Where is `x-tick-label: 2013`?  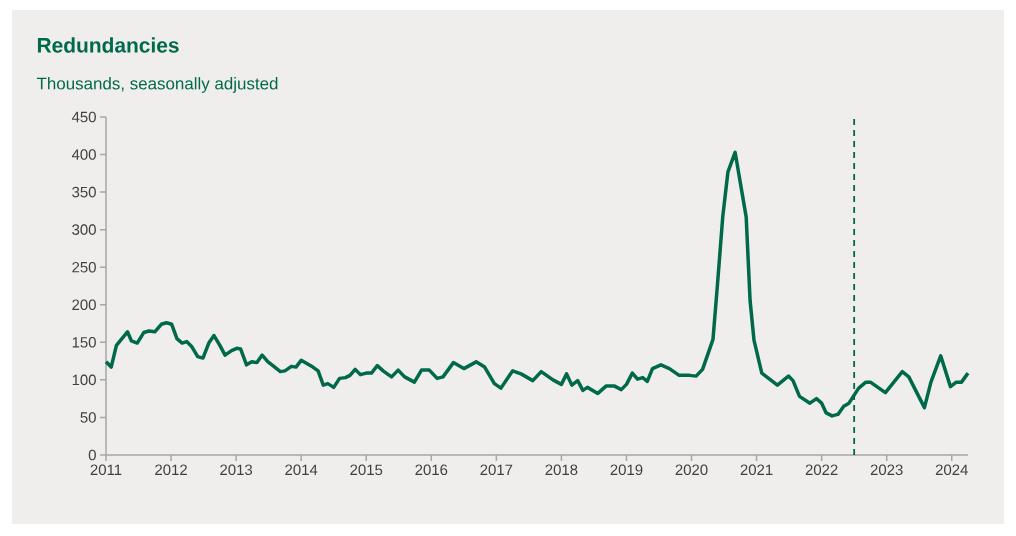
x-tick-label: 2013 is located at coordinates (236, 470).